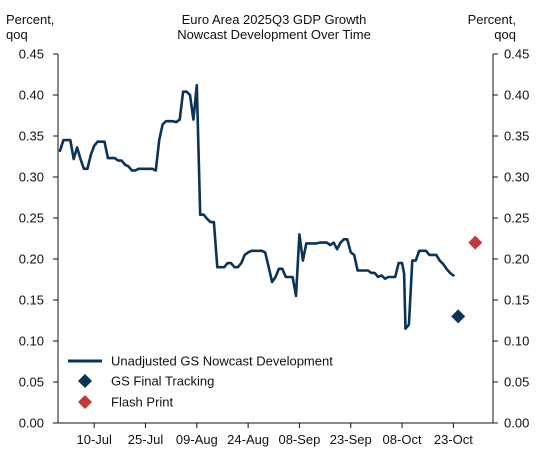 The height and width of the screenshot is (455, 546). I want to click on x-tick-label: 08-Oct, so click(402, 439).